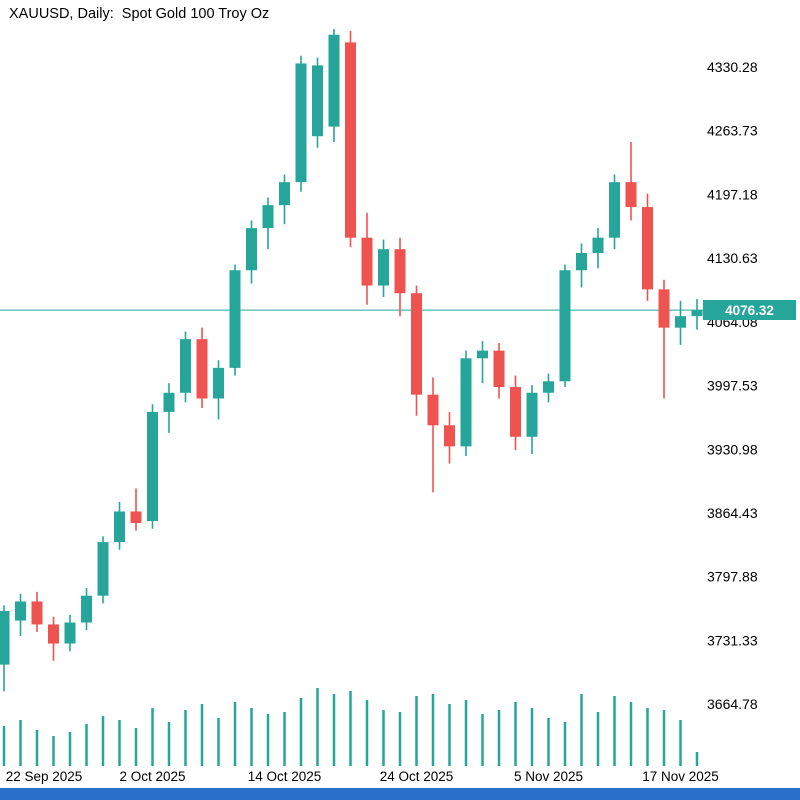  Describe the element at coordinates (548, 776) in the screenshot. I see `date-axis-label: 5 Nov 2025` at that location.